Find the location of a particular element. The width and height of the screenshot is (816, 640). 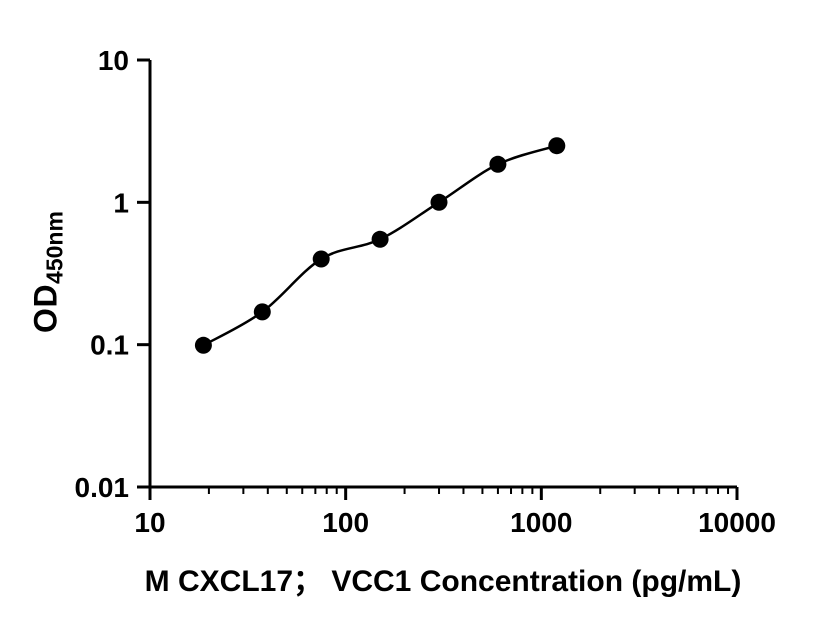

x-tick-label: 10 is located at coordinates (149, 522).